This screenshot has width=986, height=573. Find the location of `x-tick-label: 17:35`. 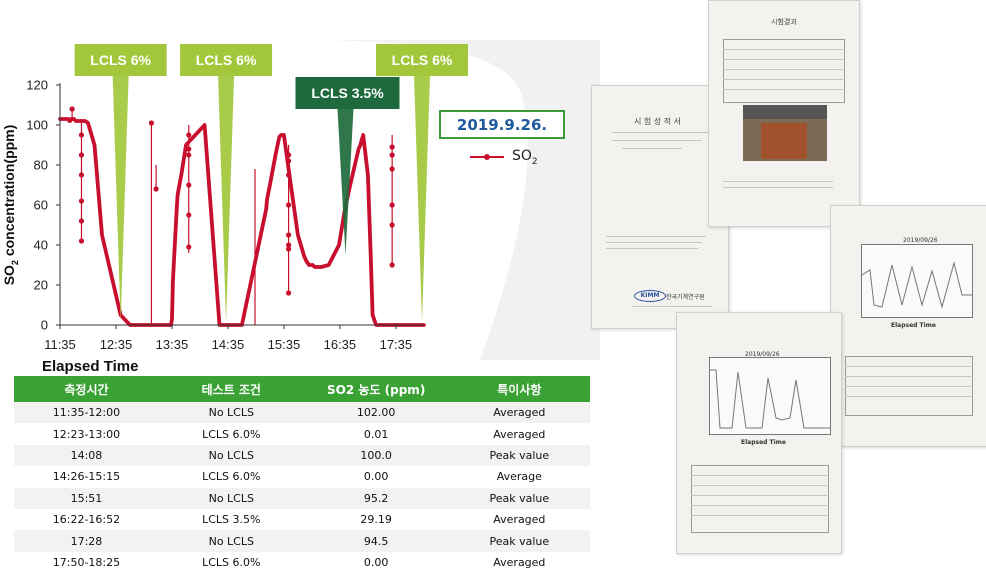

x-tick-label: 17:35 is located at coordinates (396, 344).